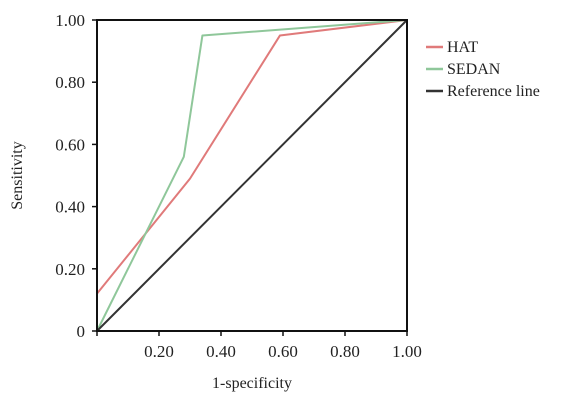 Image resolution: width=574 pixels, height=395 pixels. I want to click on y-tick-label: 0.40, so click(70, 207).